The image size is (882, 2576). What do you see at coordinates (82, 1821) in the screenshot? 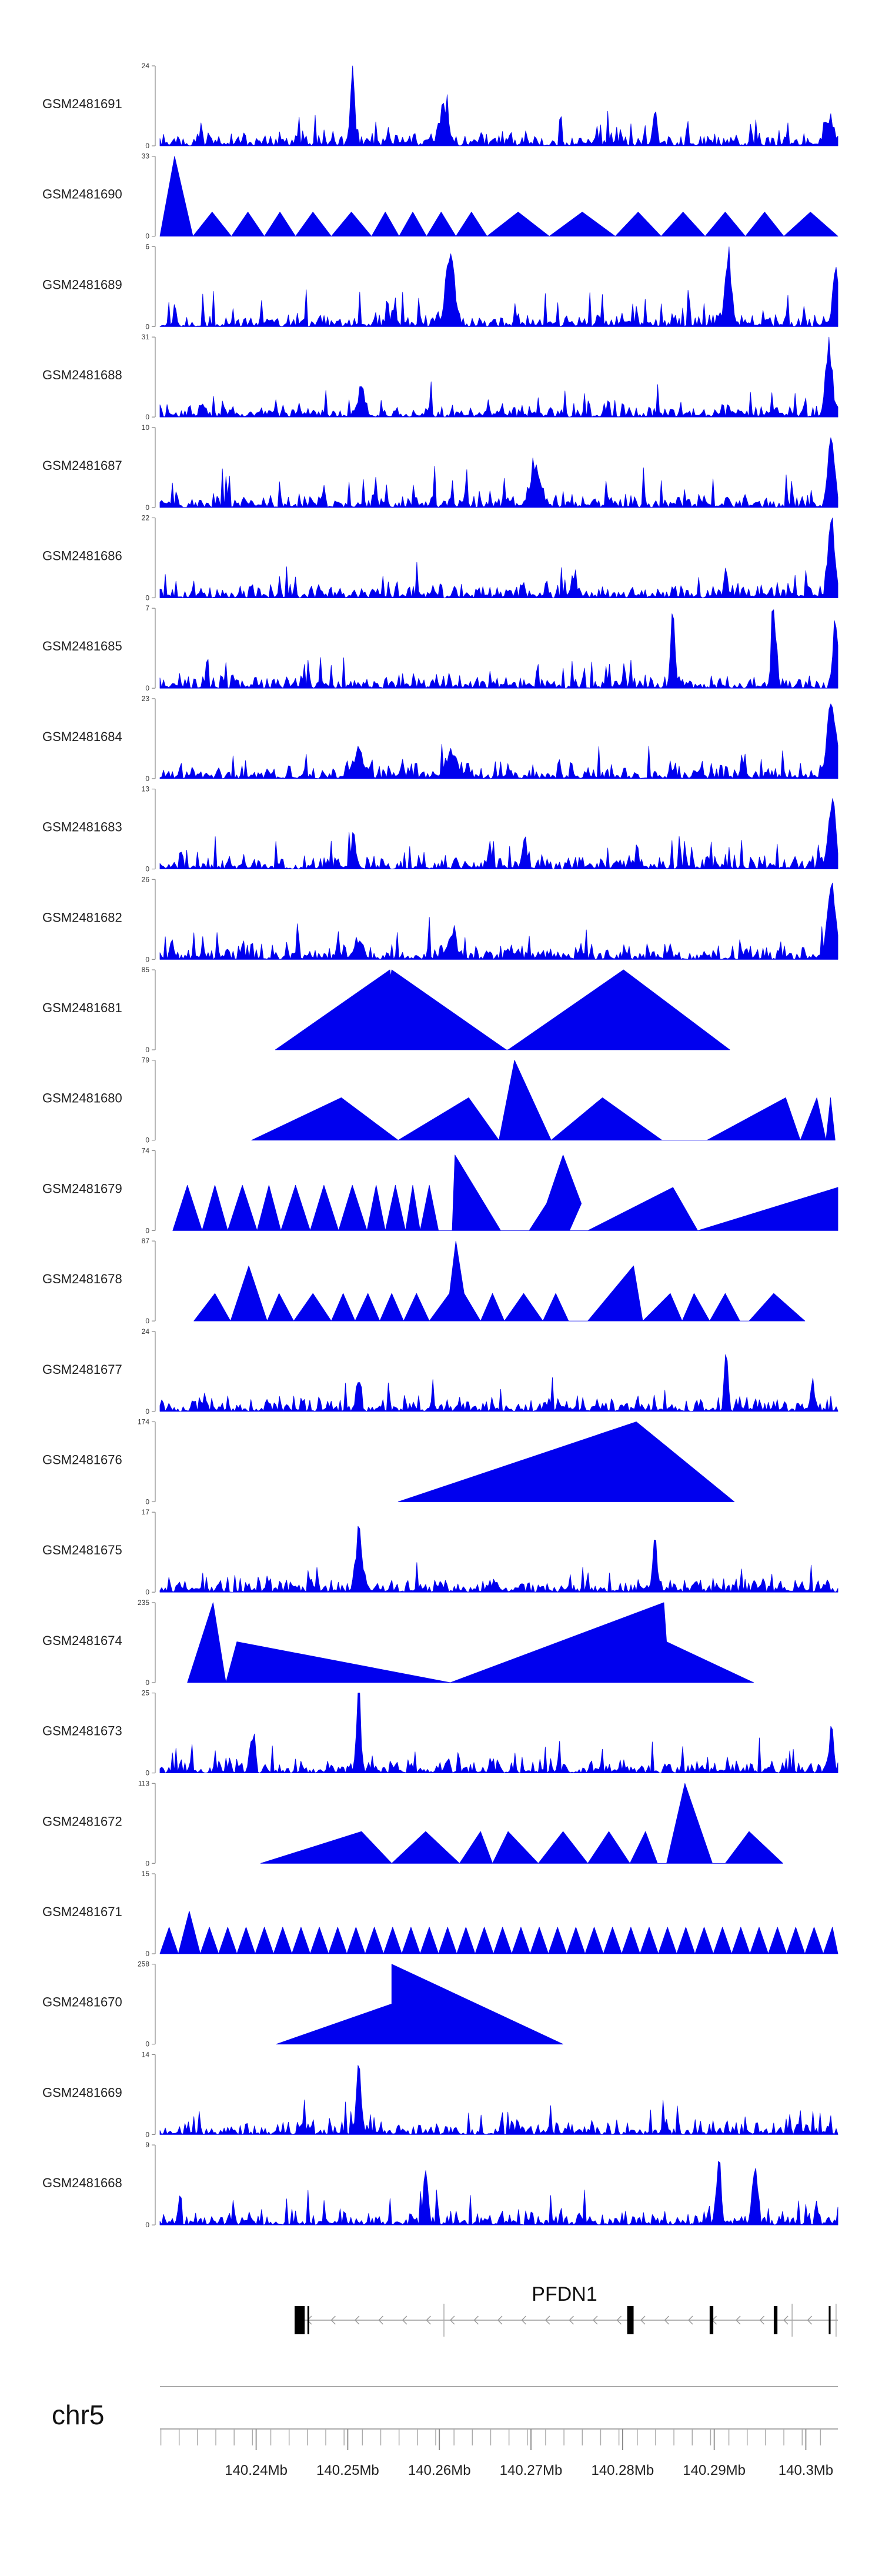
I see `track-label: GSM2481672` at bounding box center [82, 1821].